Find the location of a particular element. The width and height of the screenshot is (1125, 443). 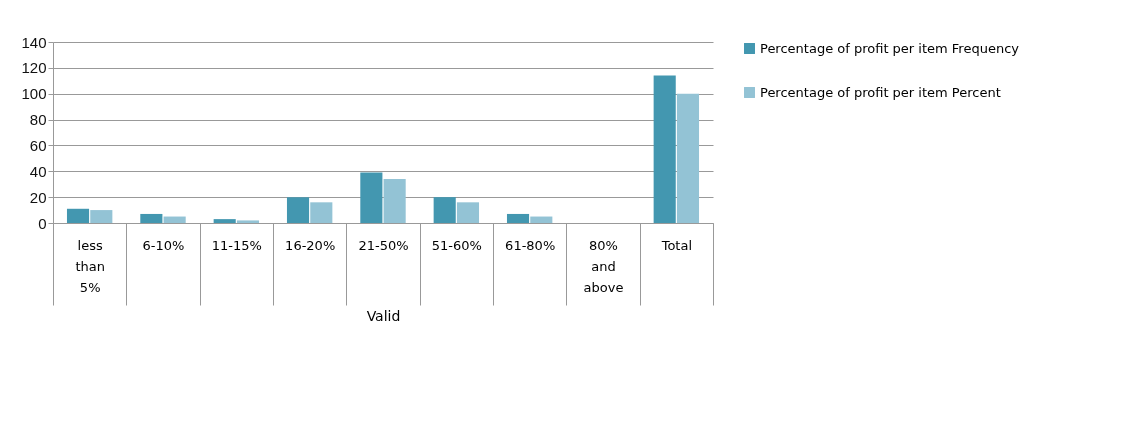

x-tick-label: 80% and above is located at coordinates (603, 266).